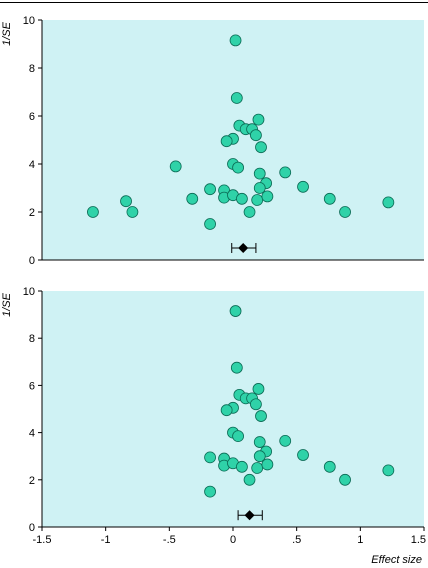 The height and width of the screenshot is (568, 428). What do you see at coordinates (396, 560) in the screenshot?
I see `x-axis-title: Effect size` at bounding box center [396, 560].